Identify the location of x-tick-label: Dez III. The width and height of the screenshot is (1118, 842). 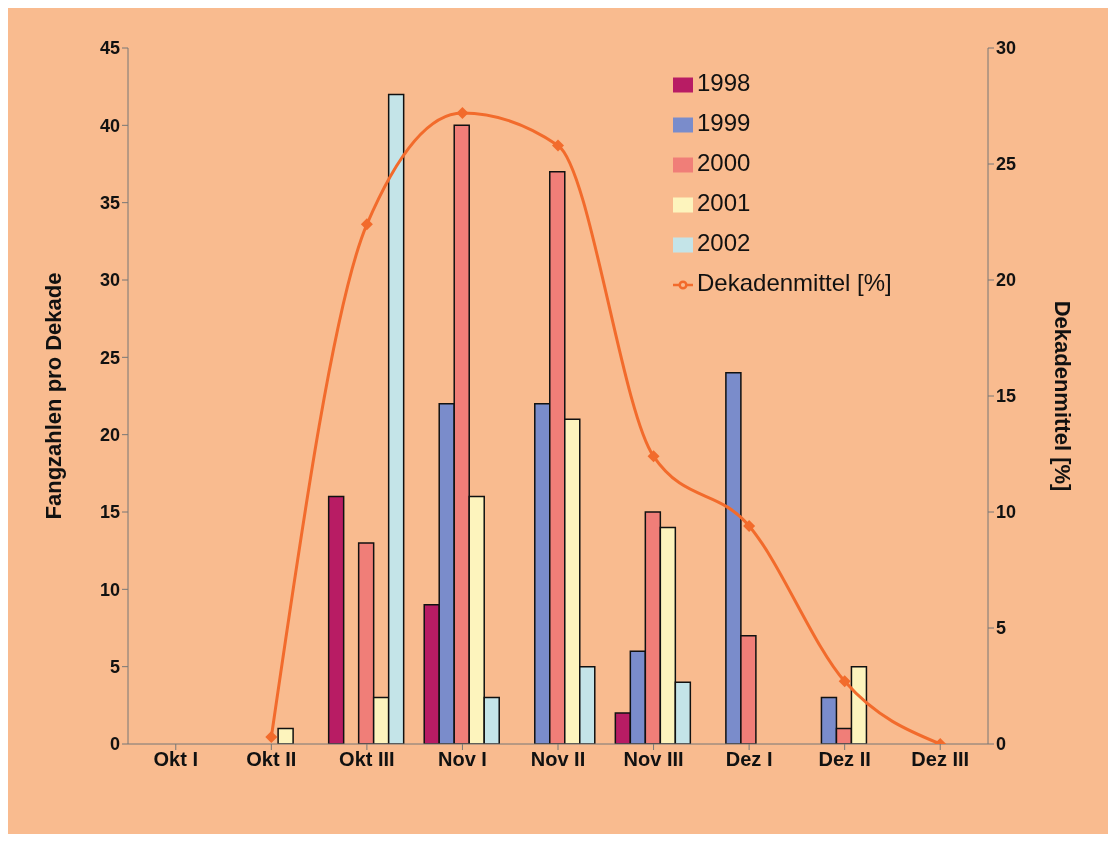
(940, 759).